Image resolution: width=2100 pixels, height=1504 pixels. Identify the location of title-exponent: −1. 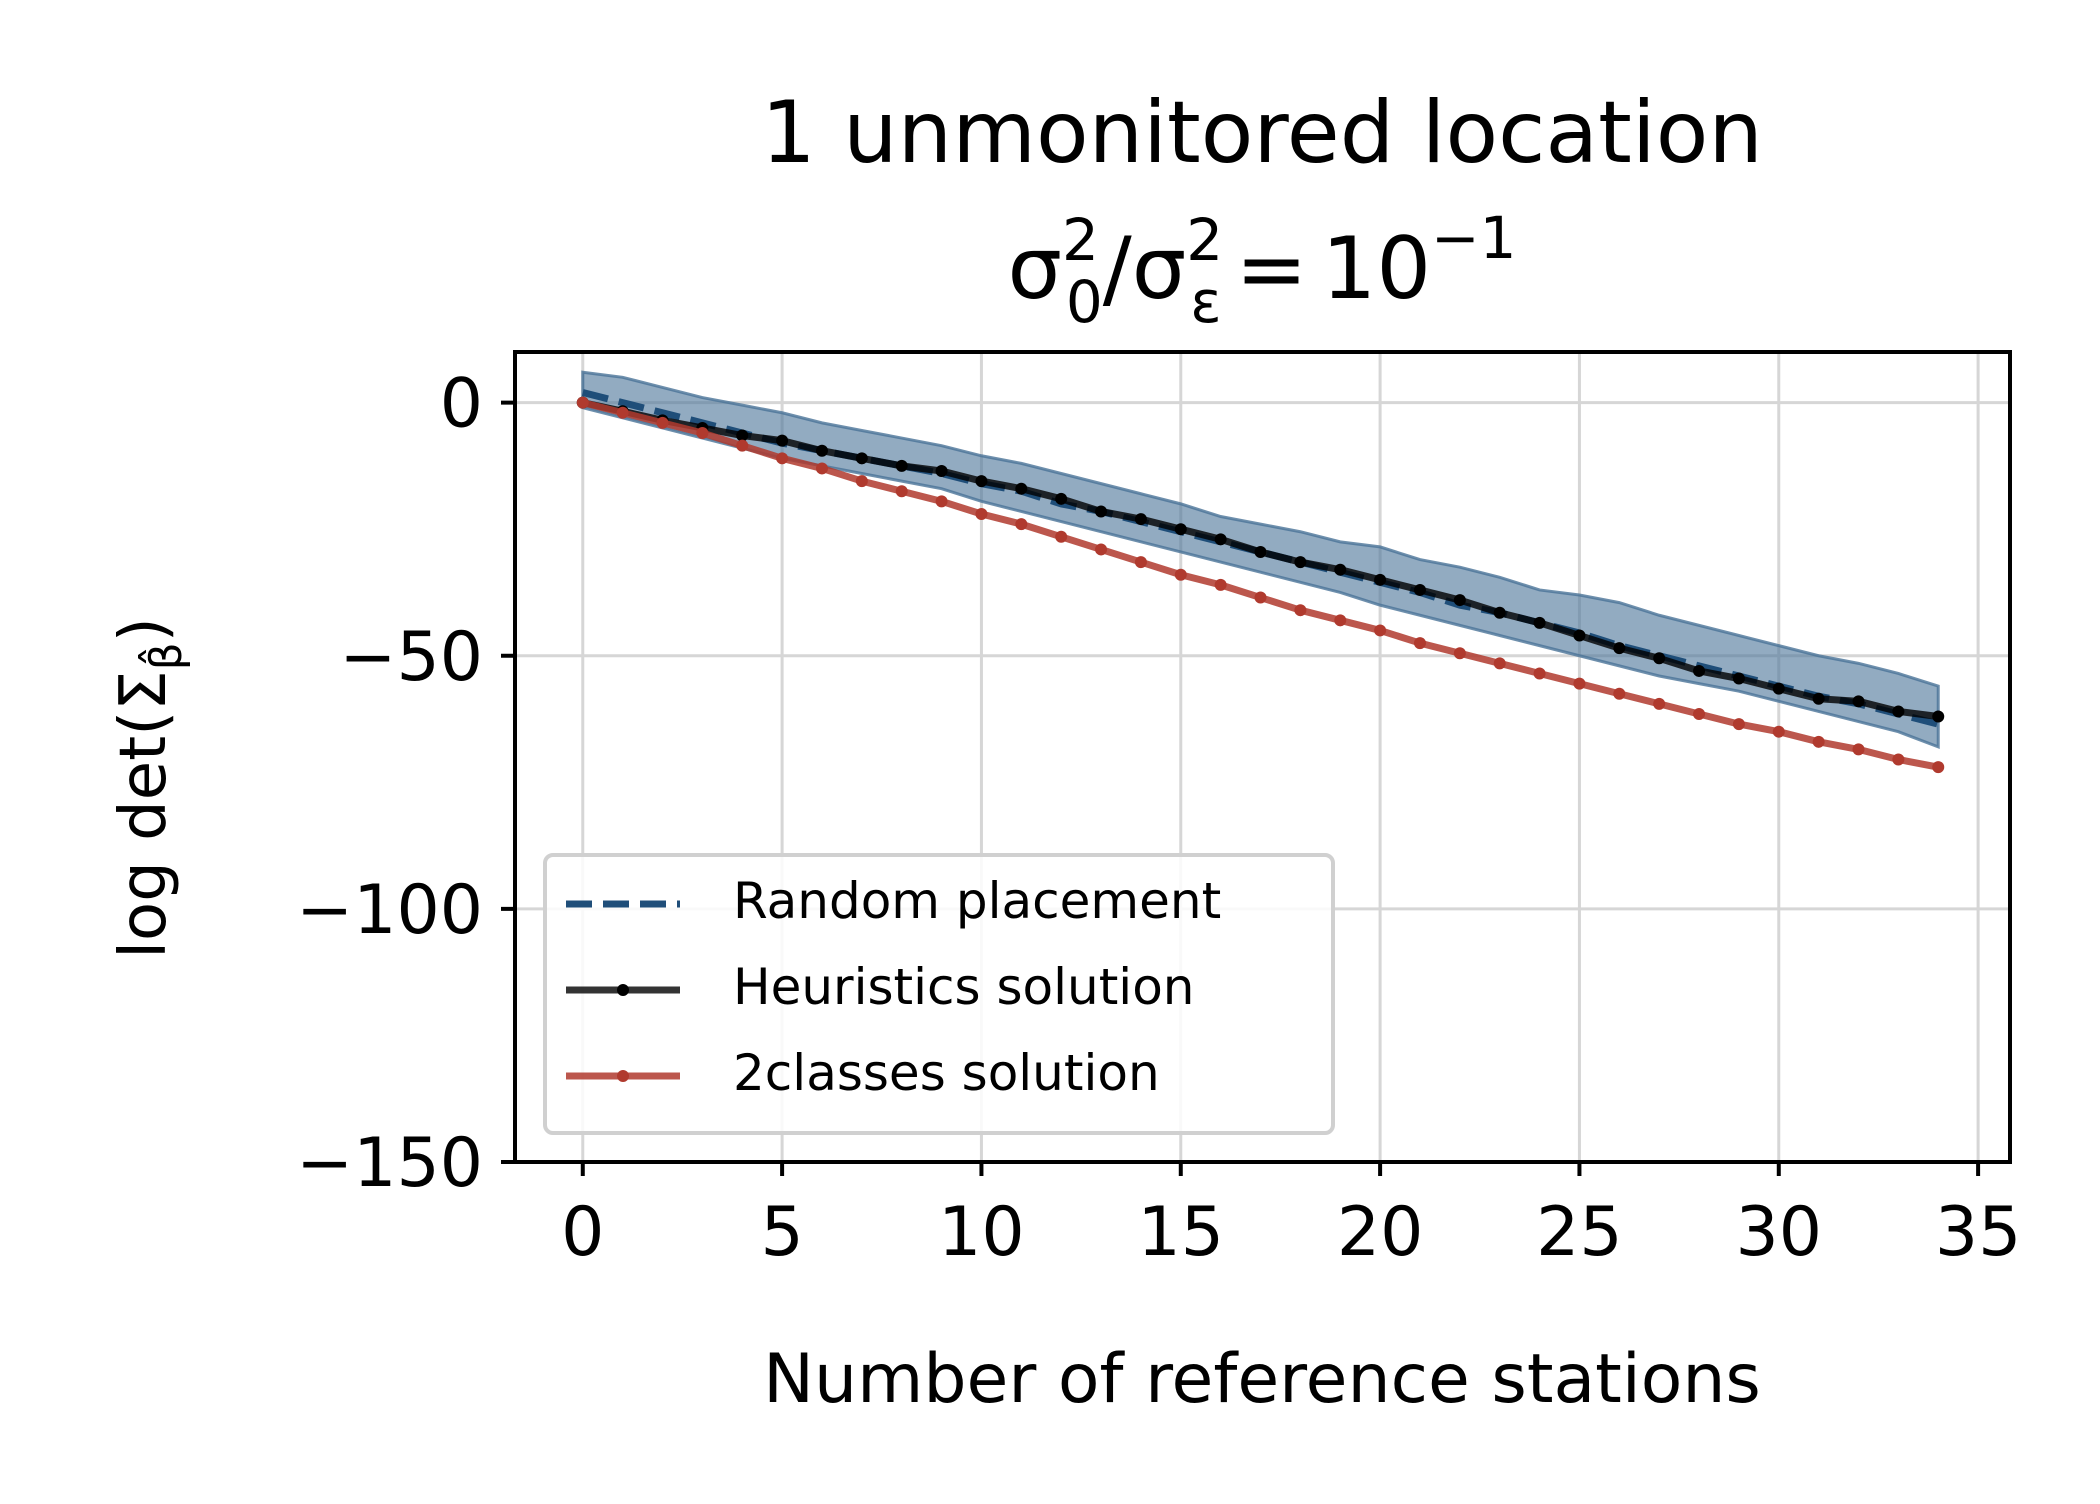
(1474, 238).